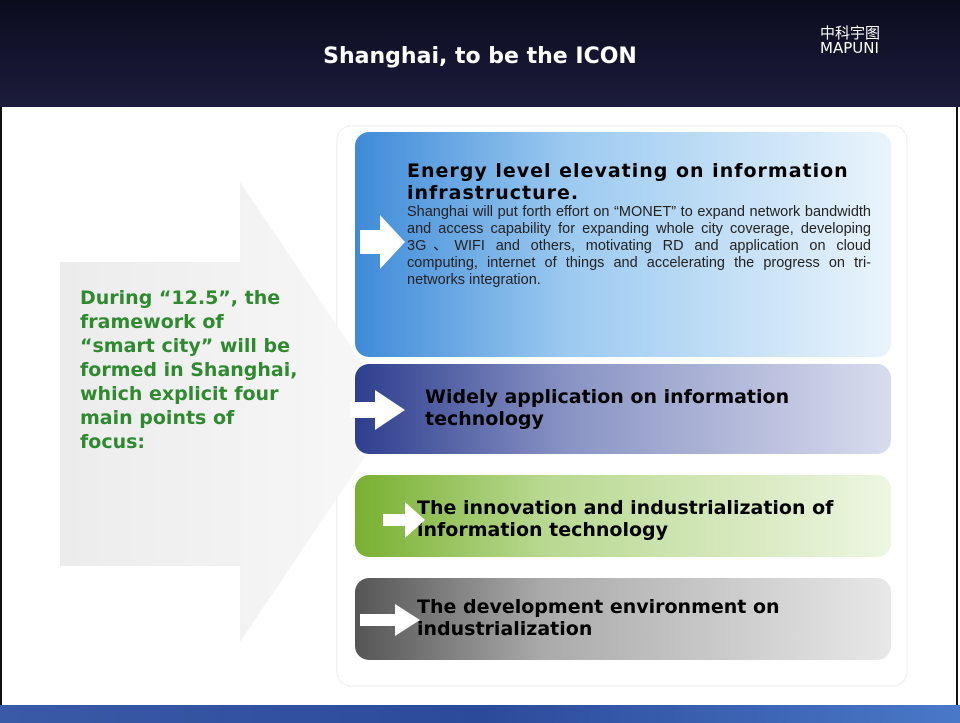 This screenshot has width=960, height=723. I want to click on title: Shanghai, to be the ICON, so click(480, 56).